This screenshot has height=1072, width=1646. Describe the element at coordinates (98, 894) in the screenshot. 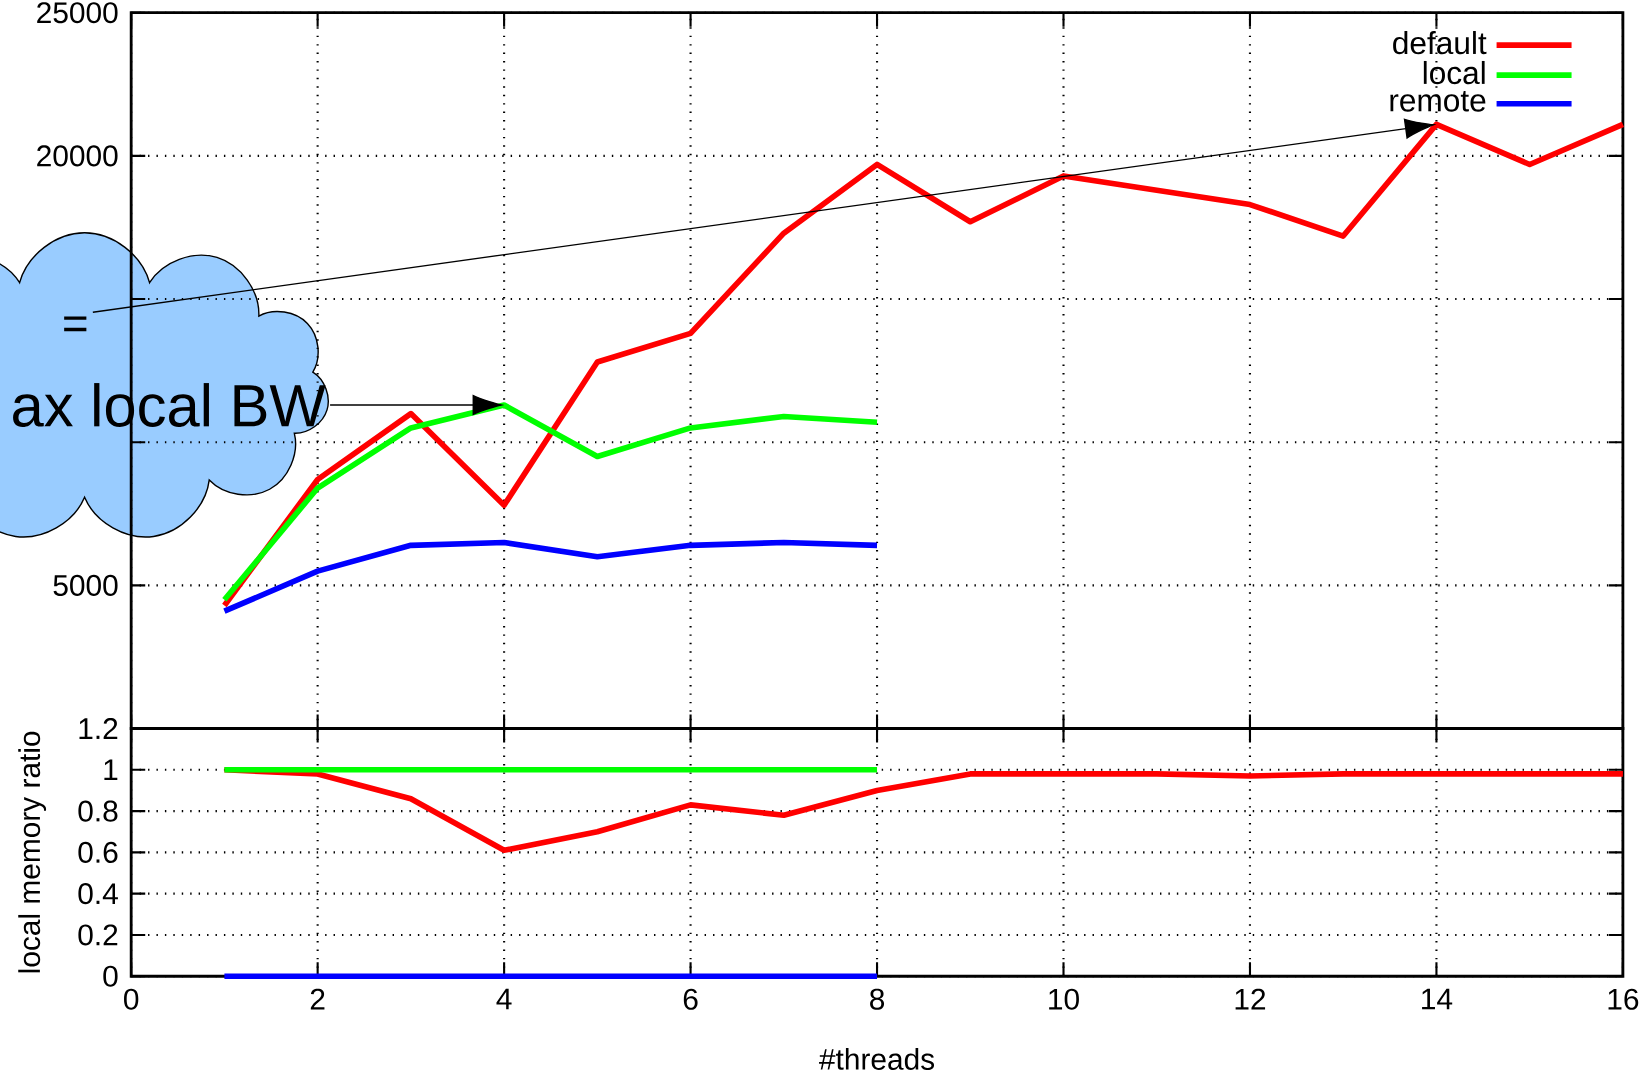

I see `y-tick-label: 0.4` at that location.